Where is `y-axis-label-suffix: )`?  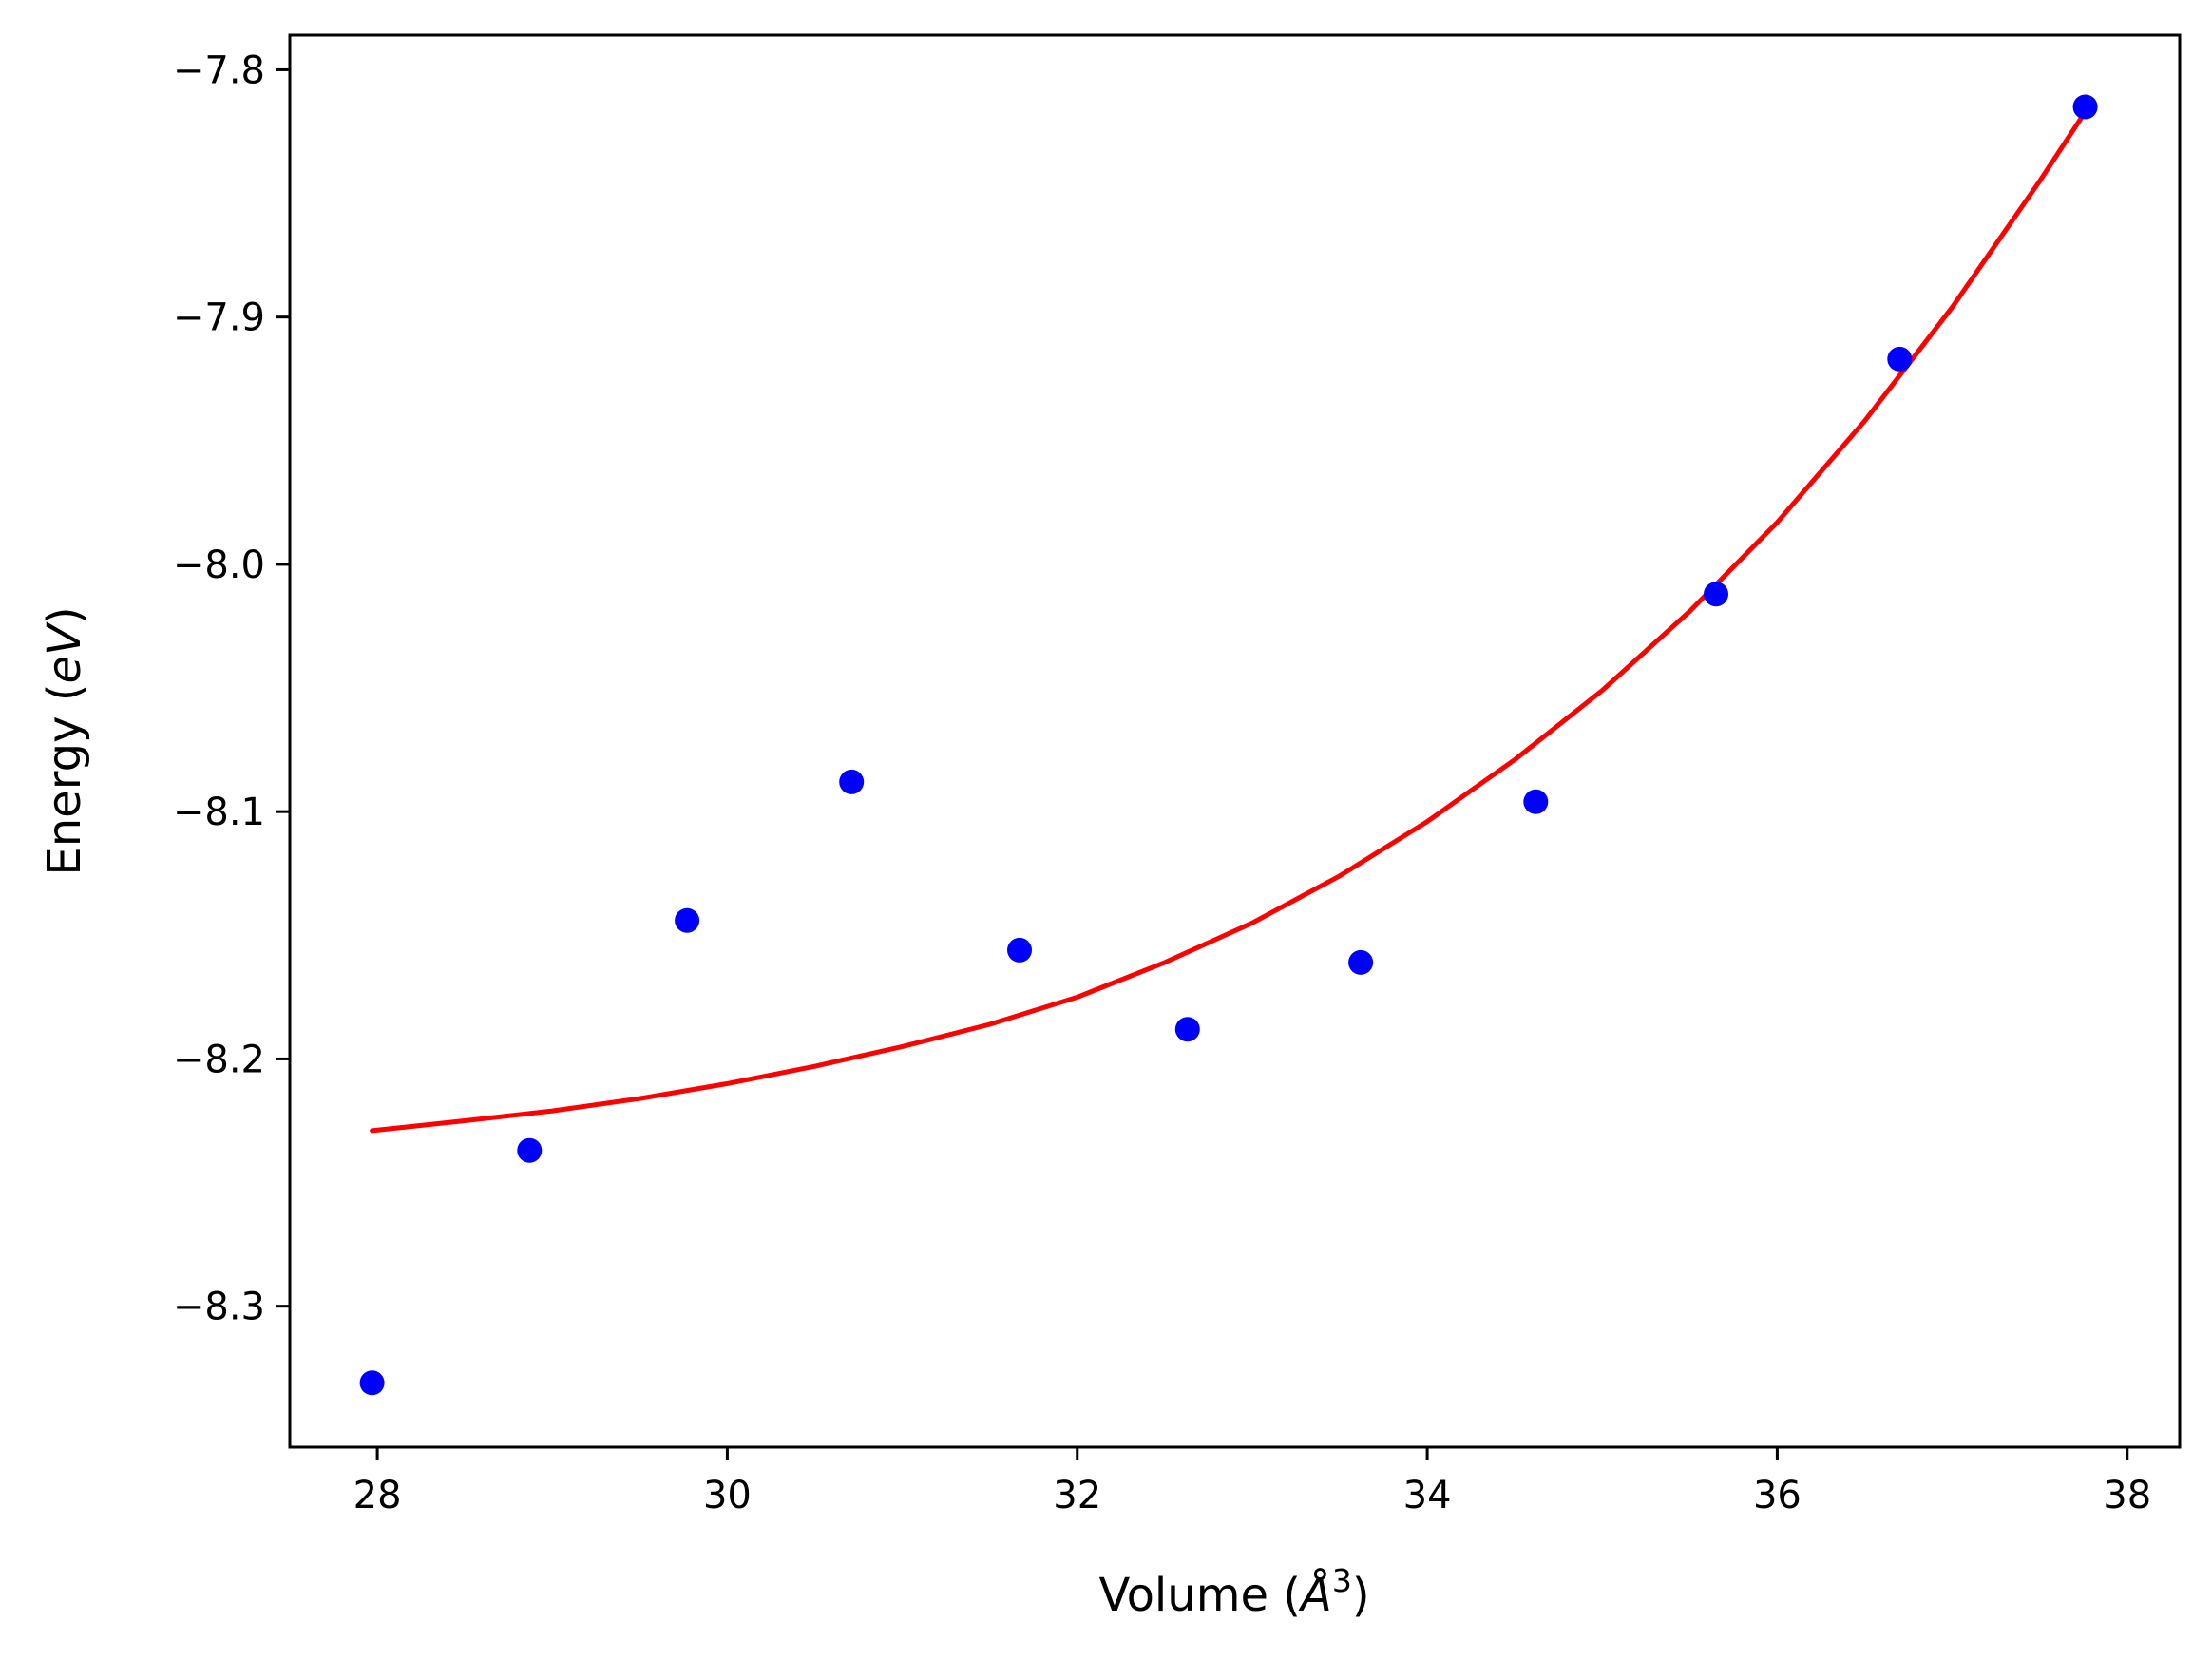 y-axis-label-suffix: ) is located at coordinates (64, 615).